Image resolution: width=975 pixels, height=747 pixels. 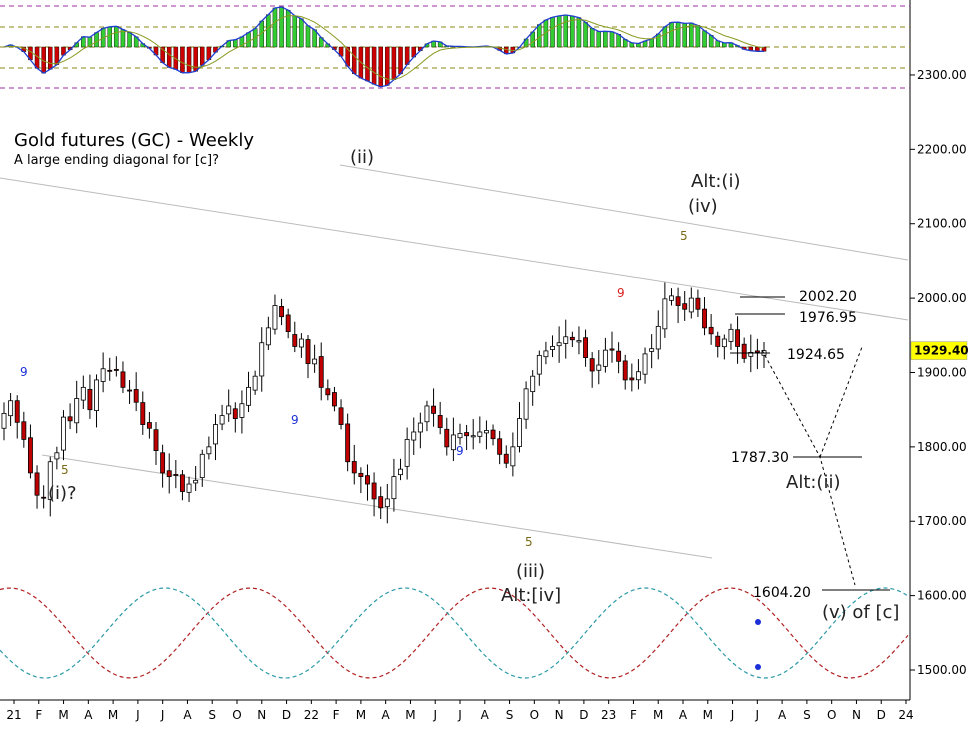 I want to click on oscillator-histogram, so click(x=387, y=46).